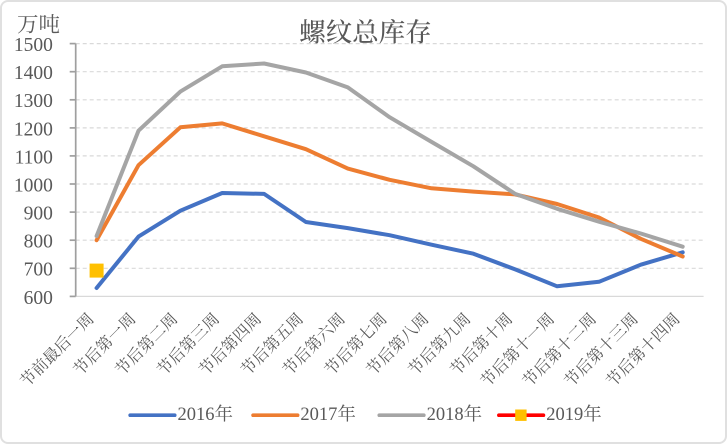  Describe the element at coordinates (38, 214) in the screenshot. I see `svg-text: 900` at that location.